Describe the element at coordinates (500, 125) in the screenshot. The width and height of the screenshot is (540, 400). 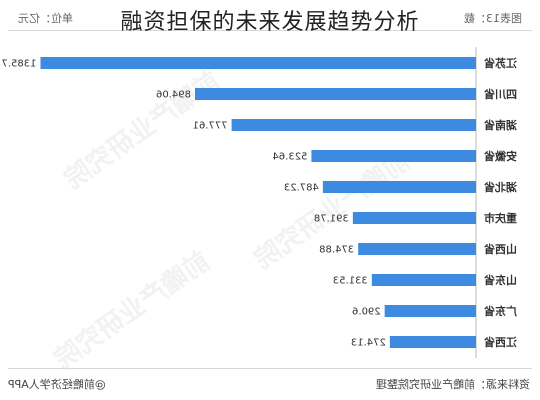
I see `category-label: 湖南省` at that location.